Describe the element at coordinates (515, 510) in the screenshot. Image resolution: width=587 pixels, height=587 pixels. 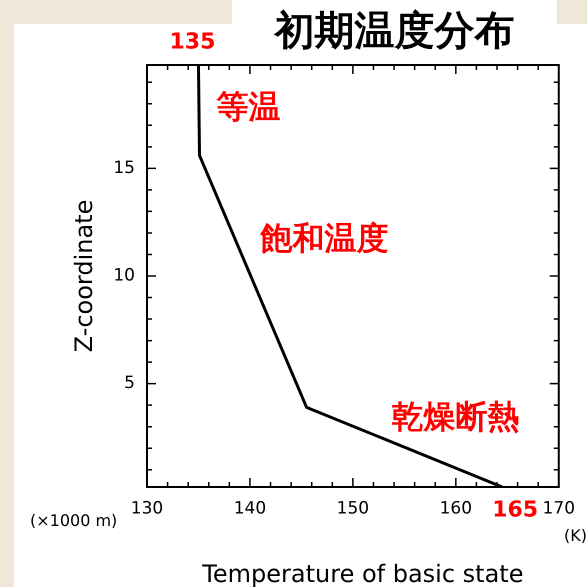
I see `annotation: 165` at that location.